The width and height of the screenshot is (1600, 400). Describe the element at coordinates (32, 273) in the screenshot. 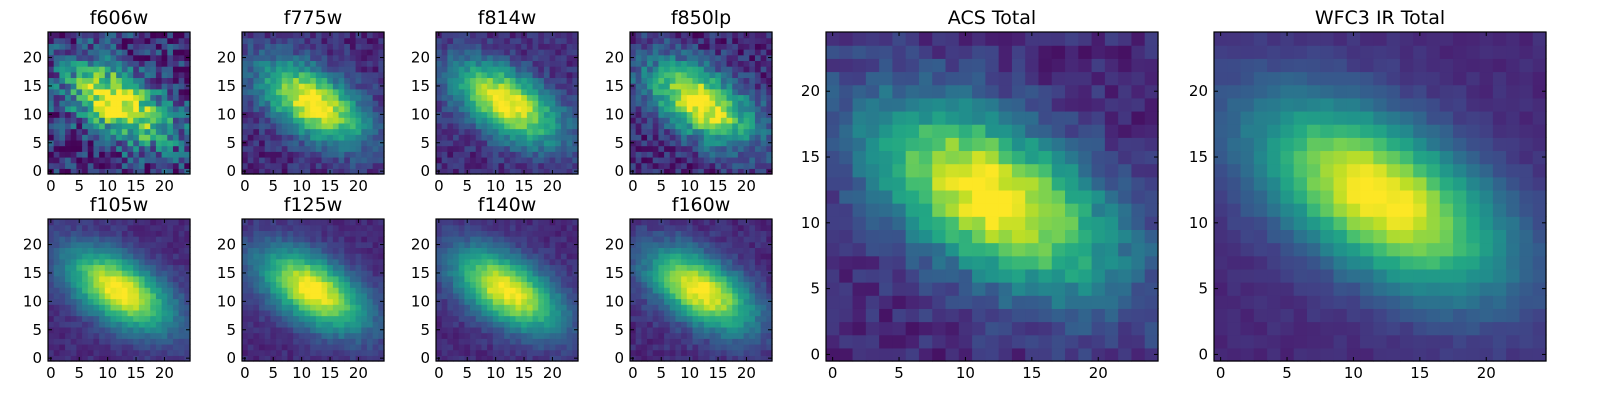

I see `y-tick-label: 15` at that location.